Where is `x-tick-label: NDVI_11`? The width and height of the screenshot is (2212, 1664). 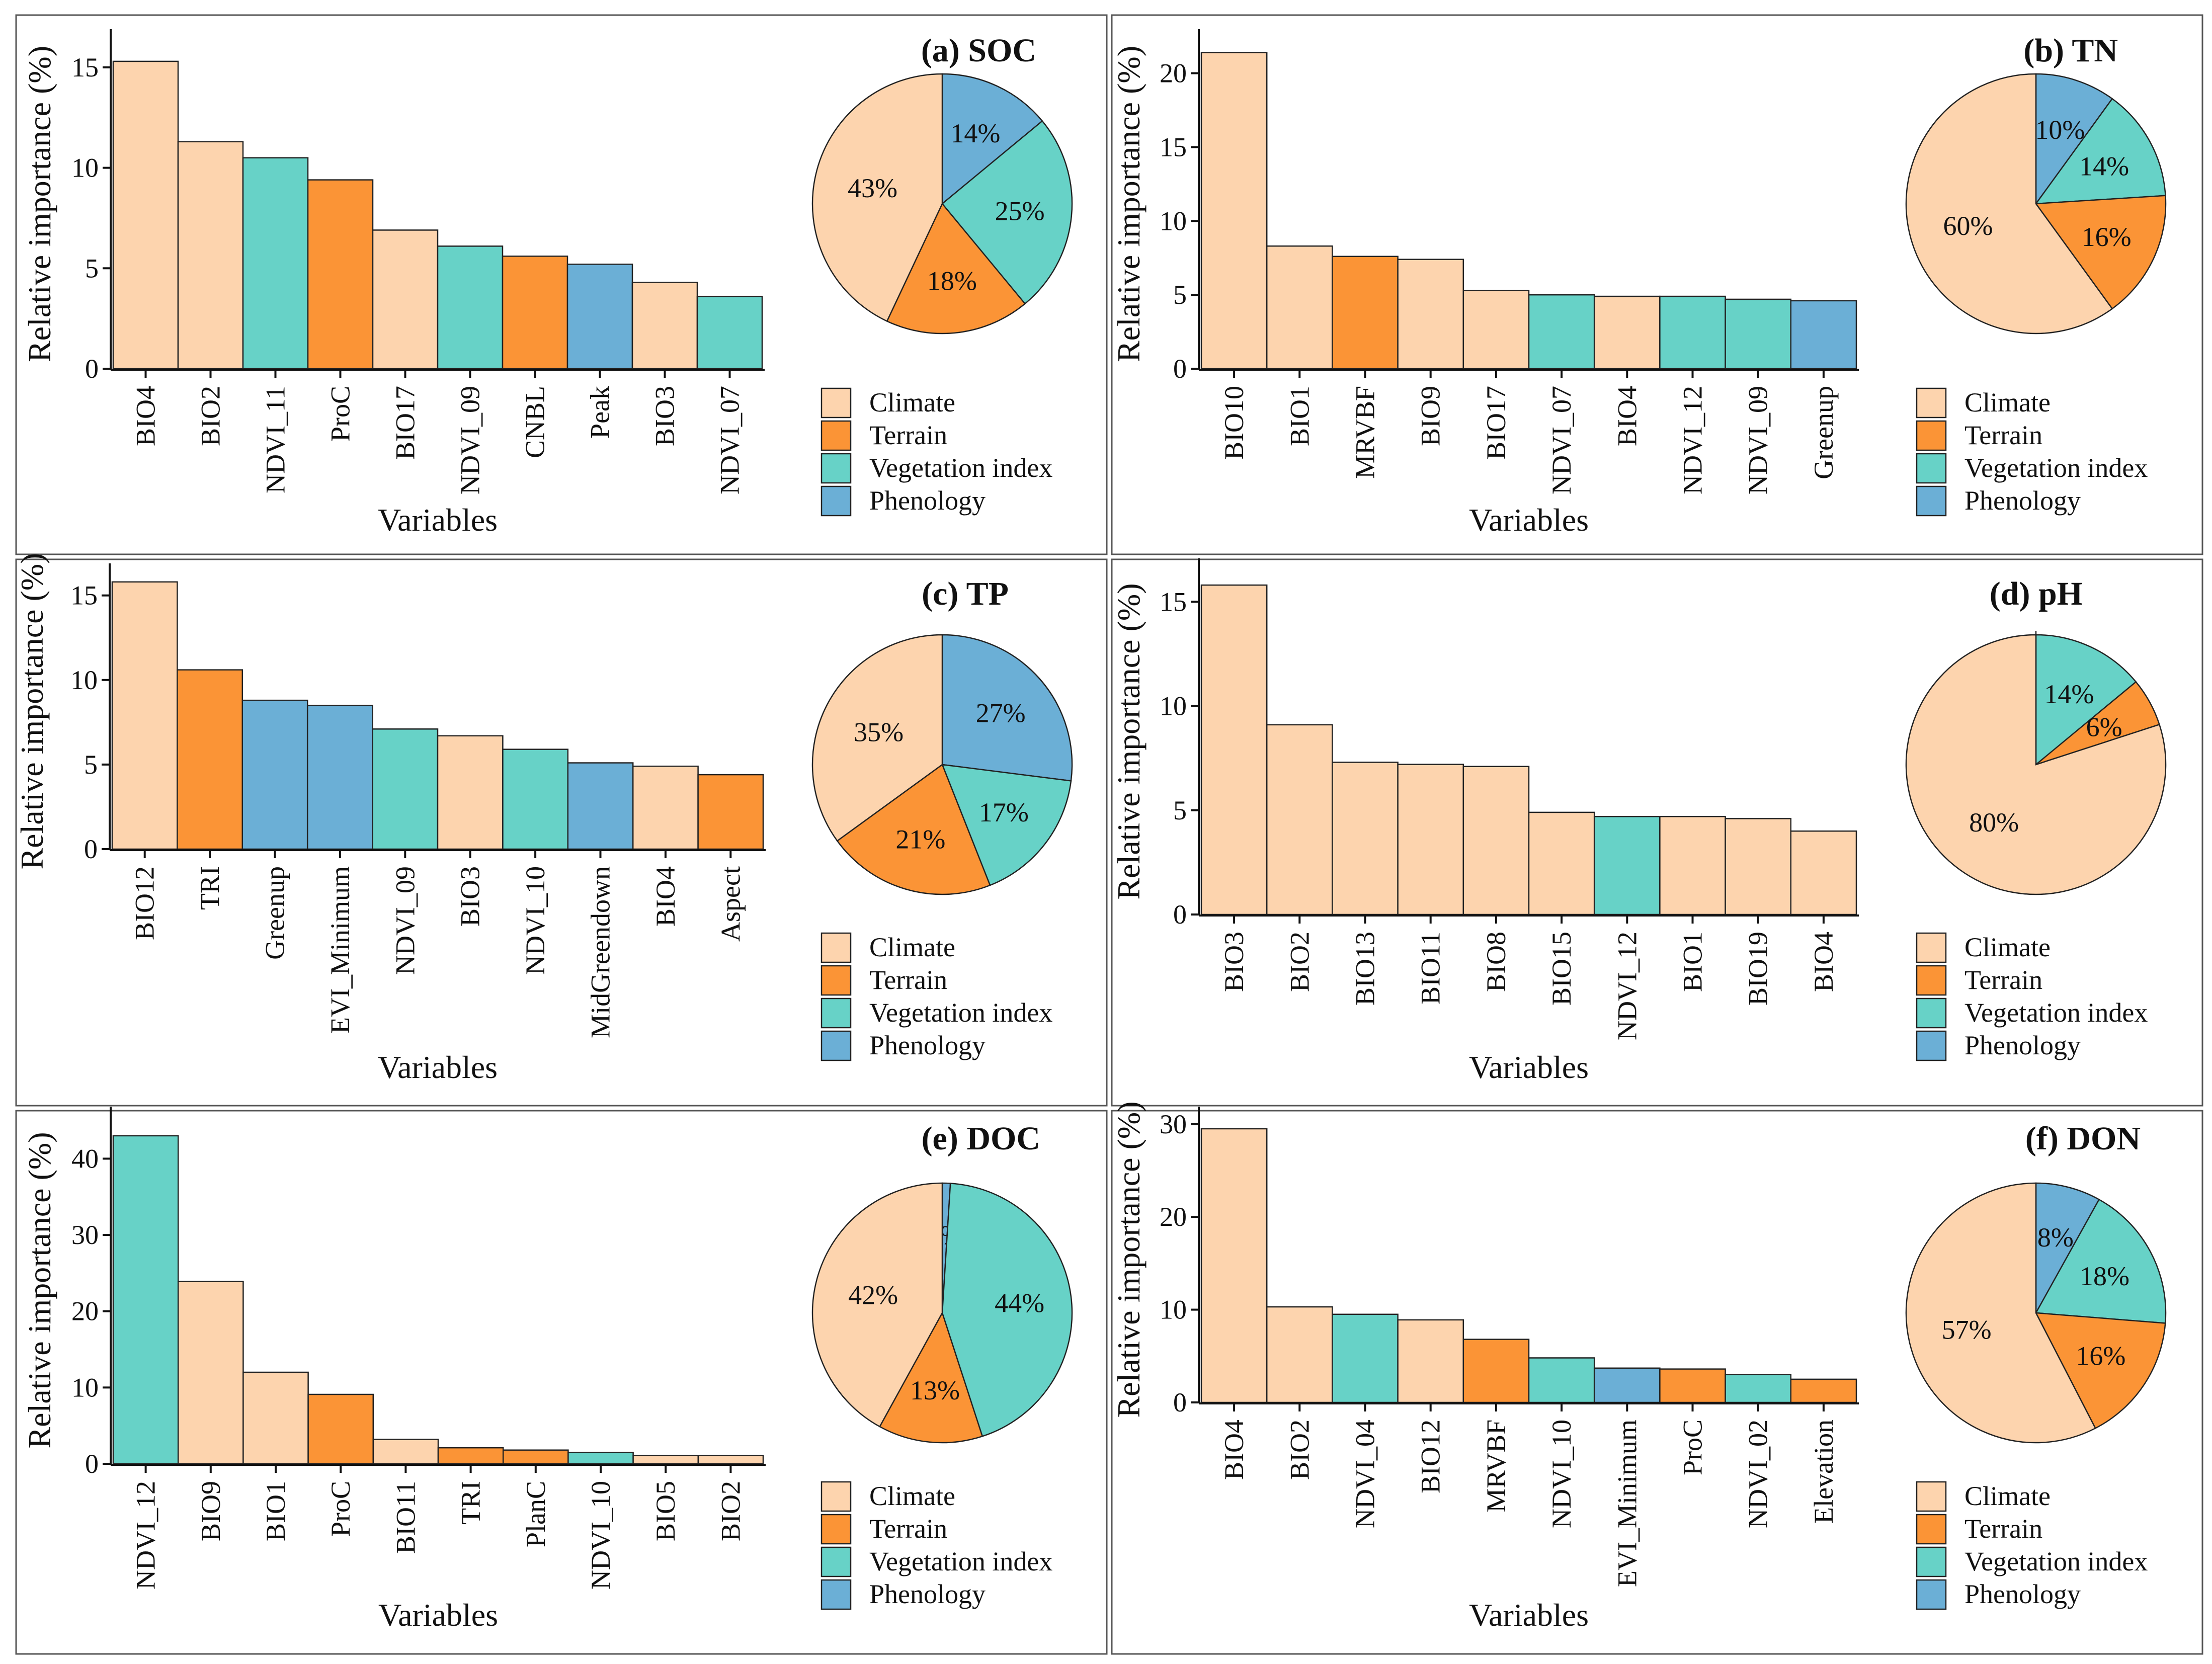
x-tick-label: NDVI_11 is located at coordinates (276, 439).